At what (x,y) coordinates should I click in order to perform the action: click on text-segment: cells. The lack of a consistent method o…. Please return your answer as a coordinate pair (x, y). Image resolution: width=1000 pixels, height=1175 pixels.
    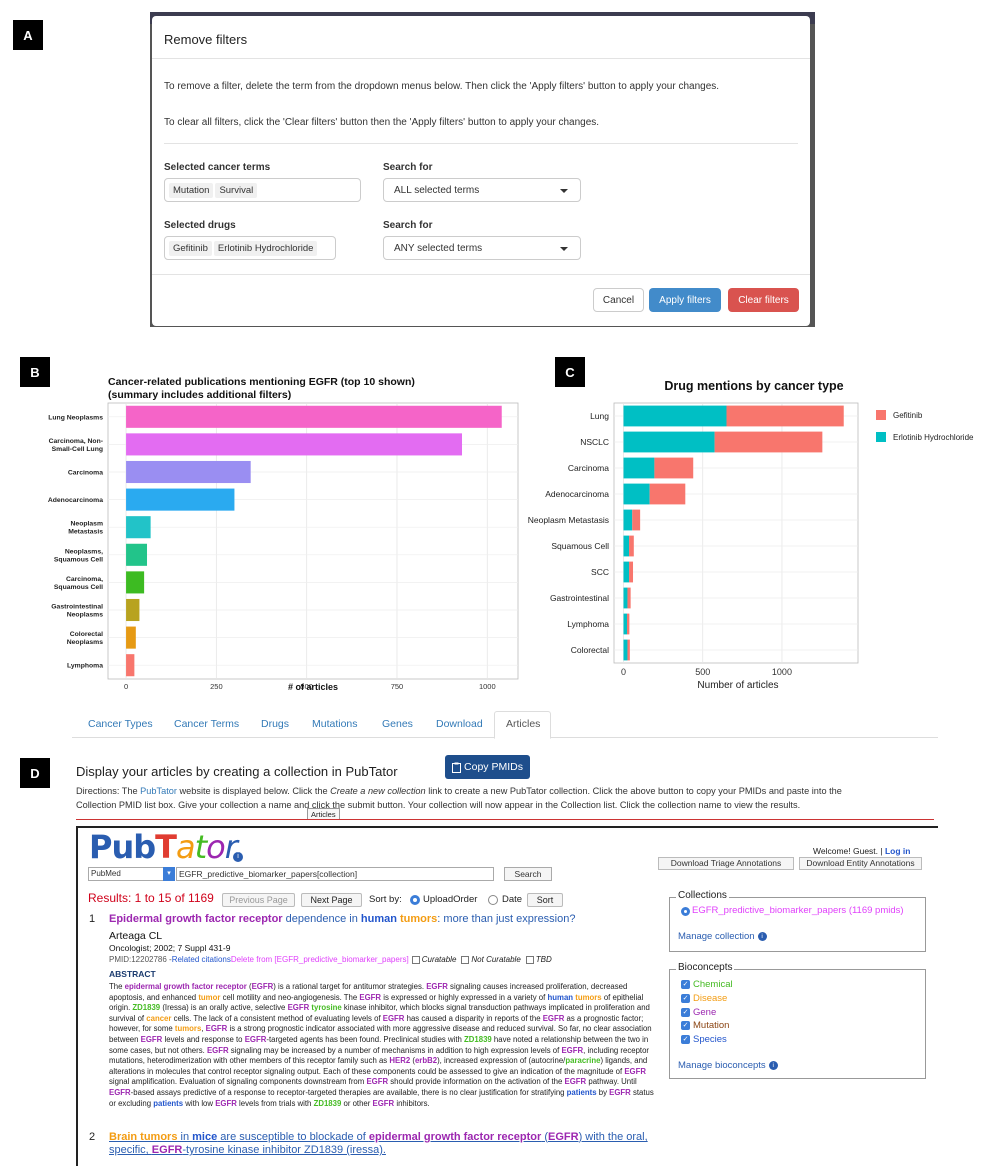
    Looking at the image, I should click on (277, 1018).